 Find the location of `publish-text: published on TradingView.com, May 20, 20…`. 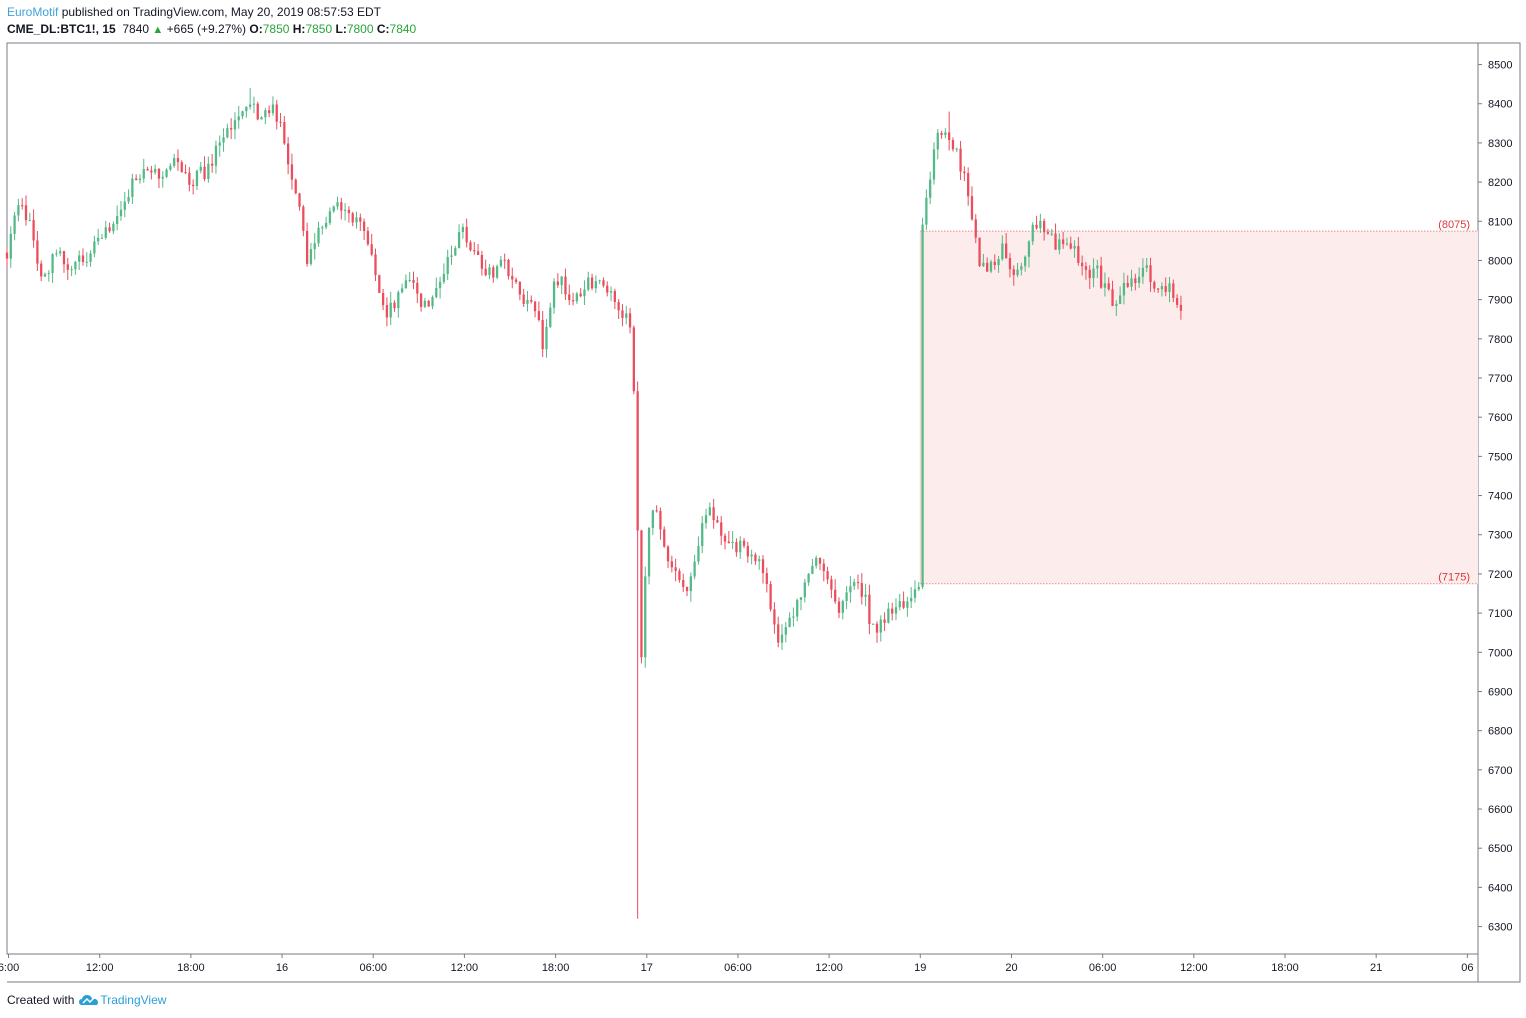

publish-text: published on TradingView.com, May 20, 20… is located at coordinates (220, 12).